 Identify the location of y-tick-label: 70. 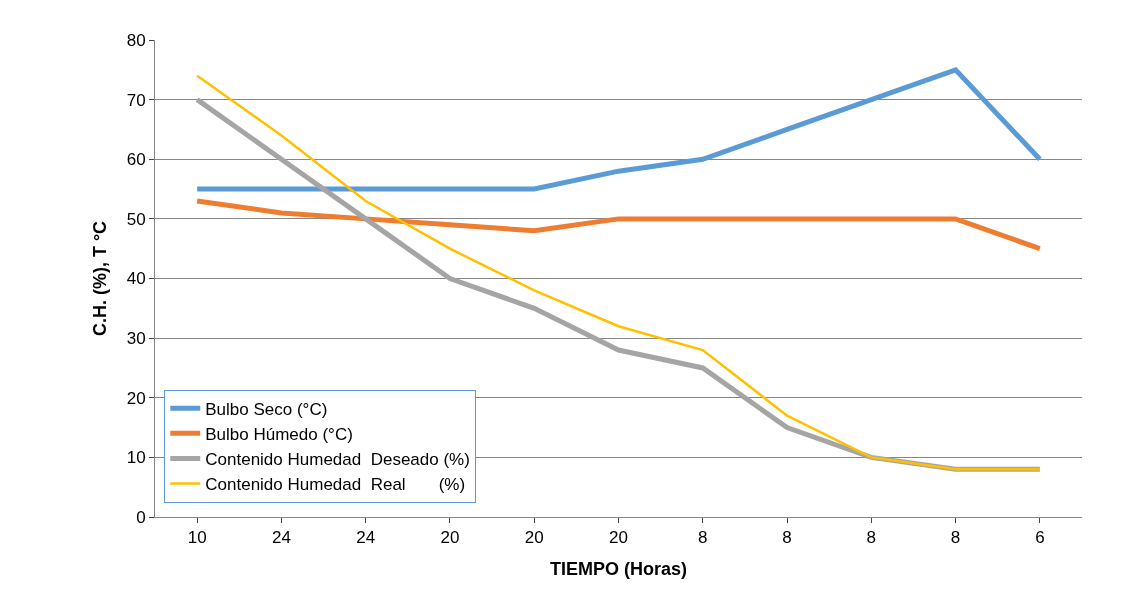
(136, 100).